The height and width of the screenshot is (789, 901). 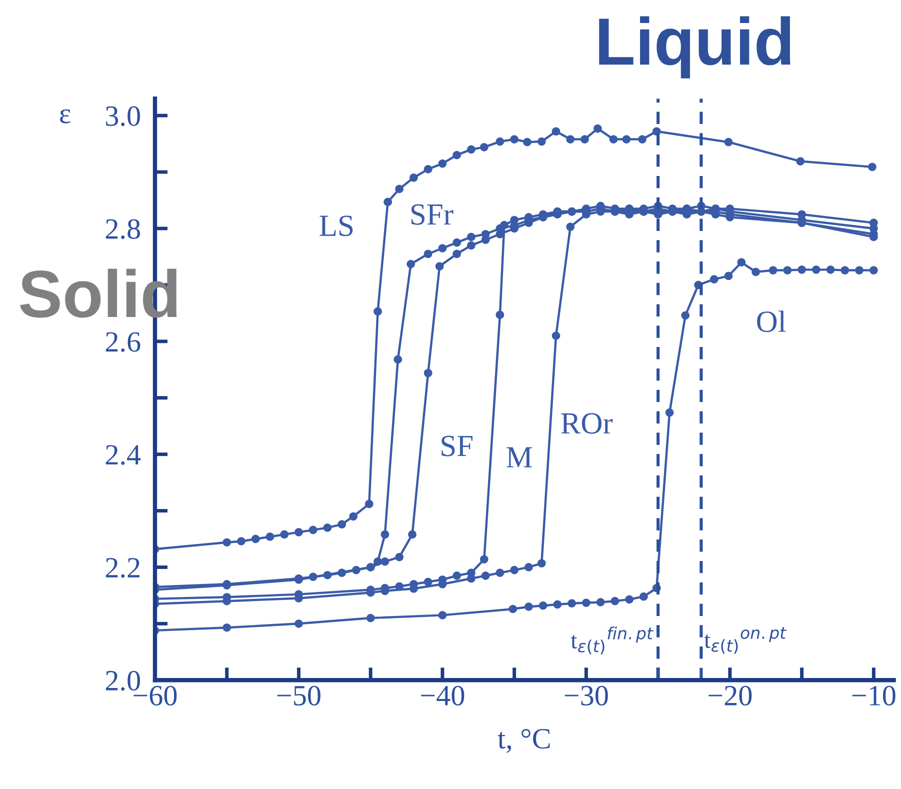 I want to click on x-tick-label: −40, so click(x=442, y=696).